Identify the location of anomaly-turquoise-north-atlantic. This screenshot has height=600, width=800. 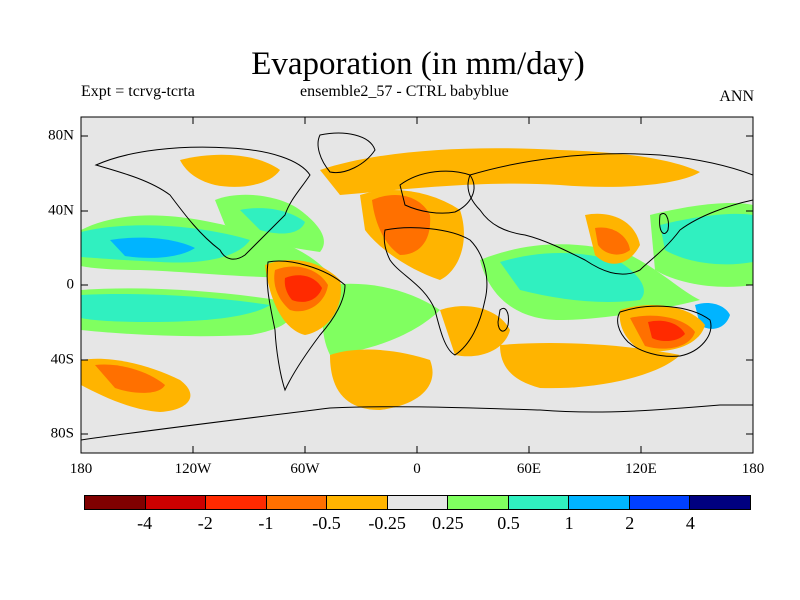
(272, 221).